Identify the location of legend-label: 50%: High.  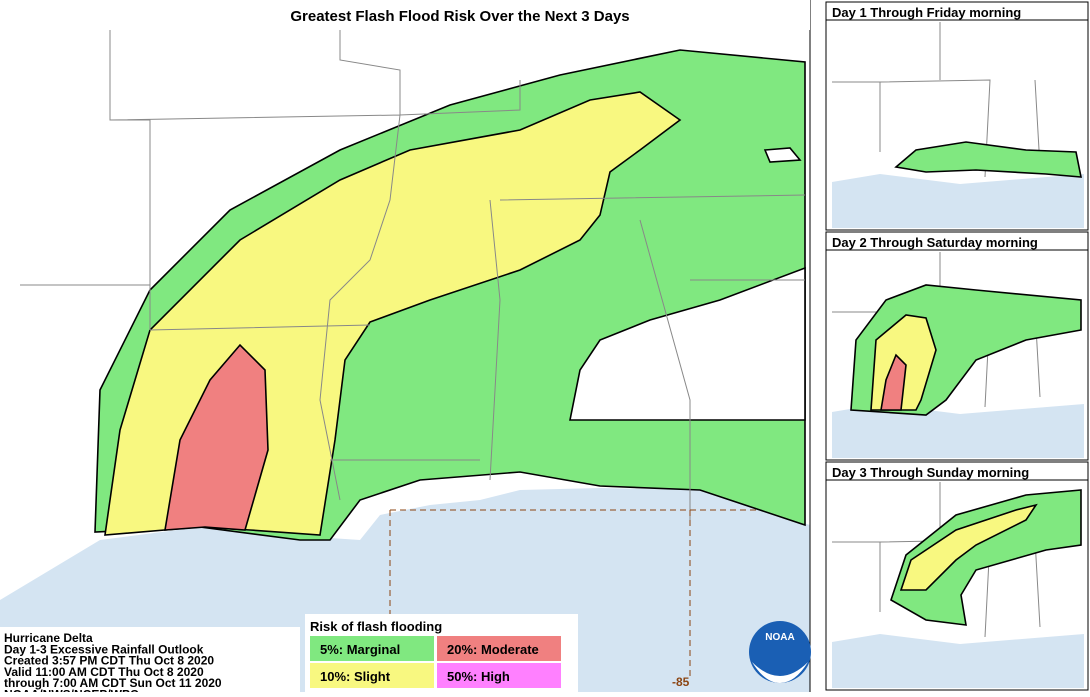
(478, 676).